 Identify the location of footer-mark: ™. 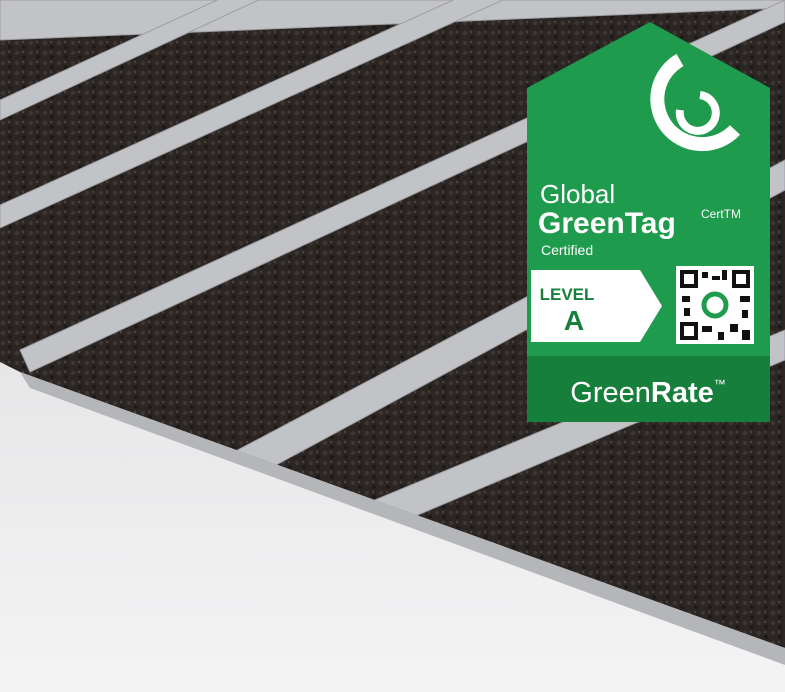
(720, 384).